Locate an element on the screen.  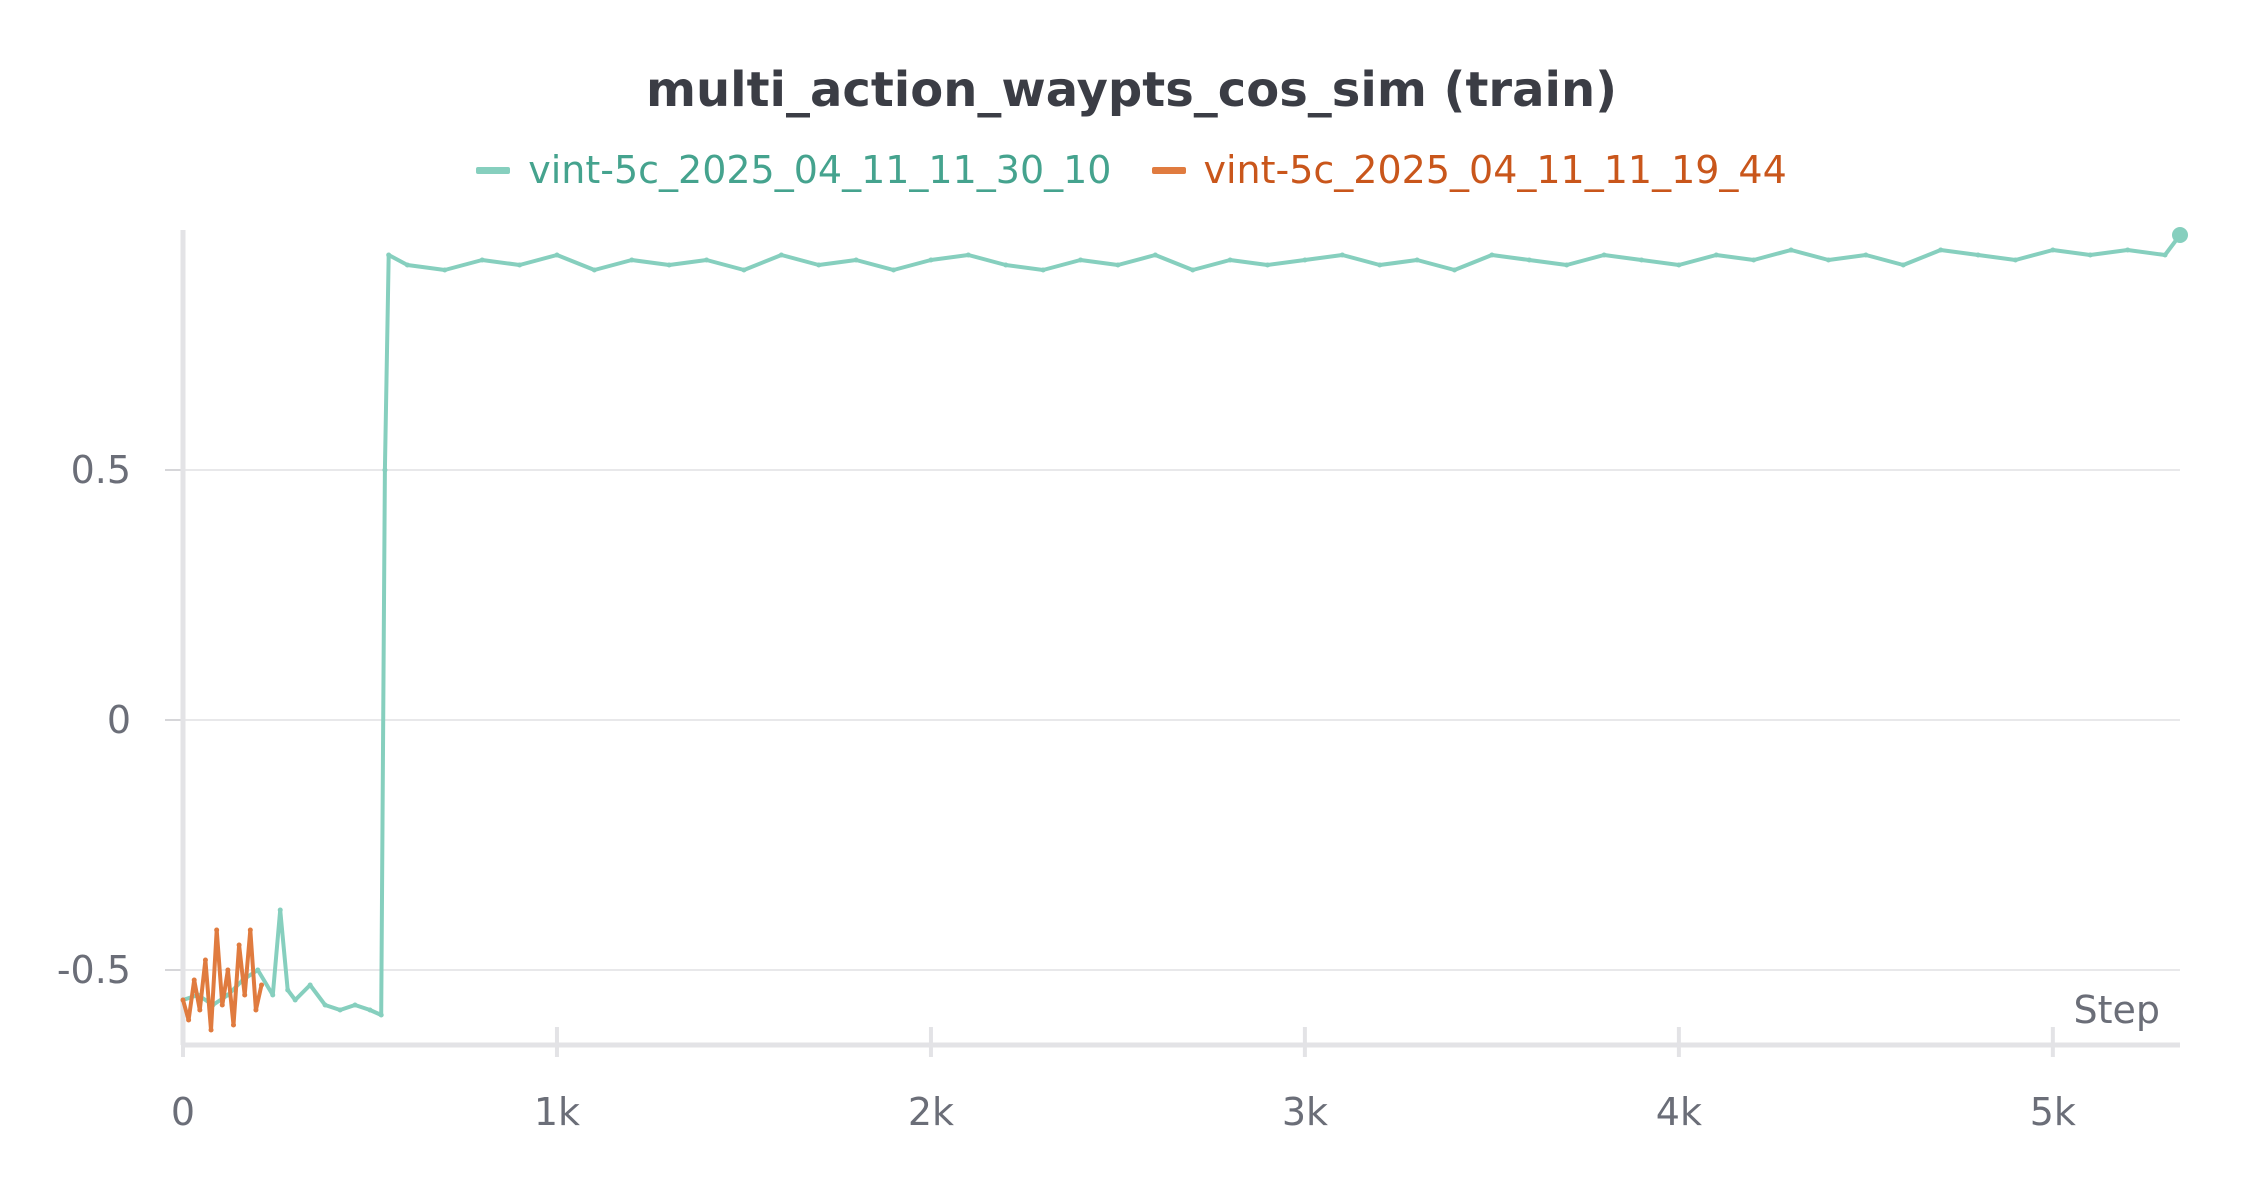
x-tick-label-4: 4k is located at coordinates (1679, 1112).